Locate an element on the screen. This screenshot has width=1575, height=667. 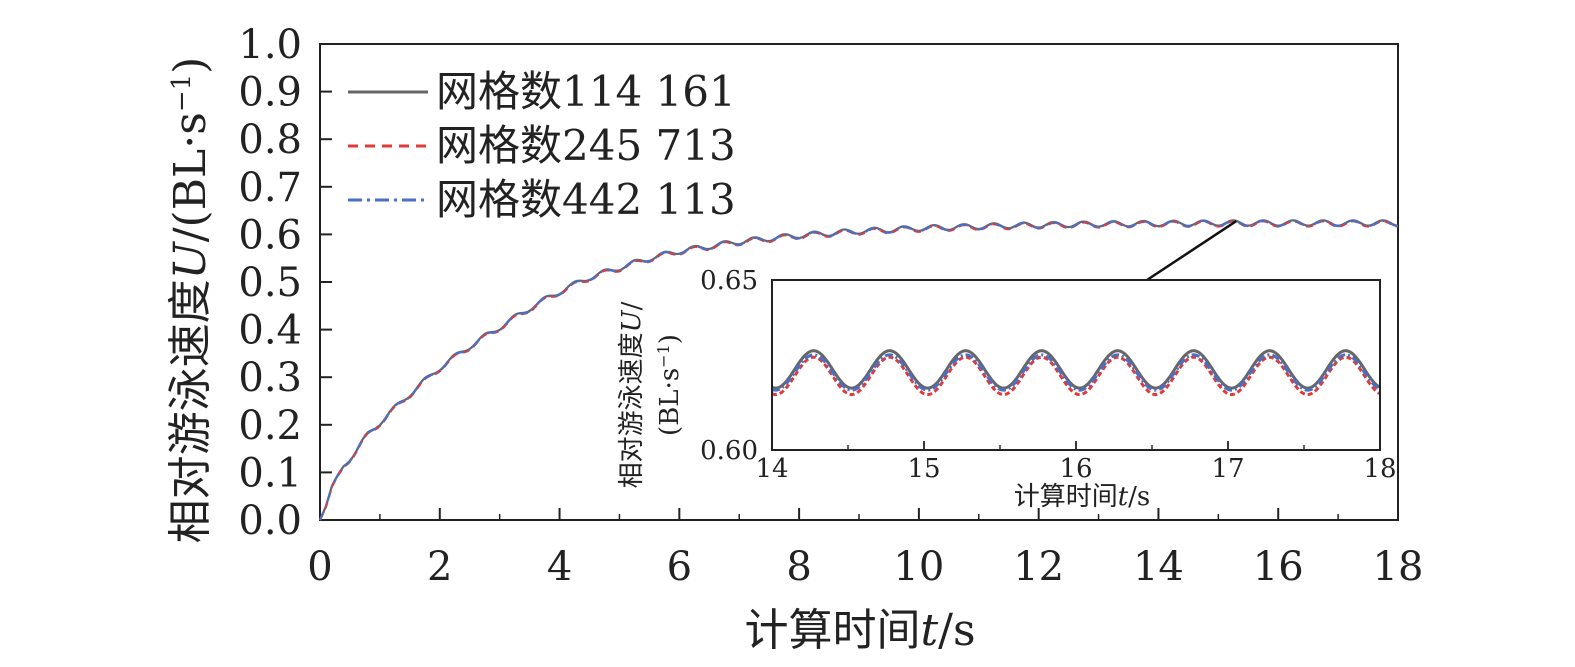
main-y-tick-label: 0.8 is located at coordinates (270, 140).